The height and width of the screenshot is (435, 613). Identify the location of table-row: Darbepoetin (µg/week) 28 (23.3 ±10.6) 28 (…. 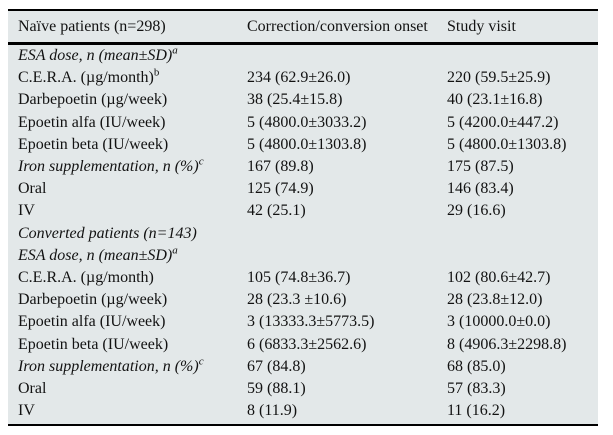
(308, 300).